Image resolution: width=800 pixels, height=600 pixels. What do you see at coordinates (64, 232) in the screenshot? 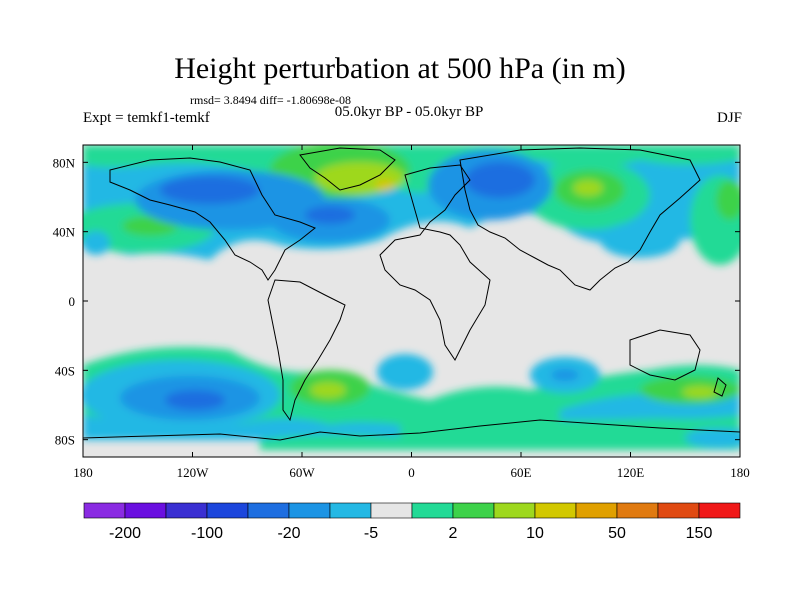
I see `lat-tick-label: 40N` at bounding box center [64, 232].